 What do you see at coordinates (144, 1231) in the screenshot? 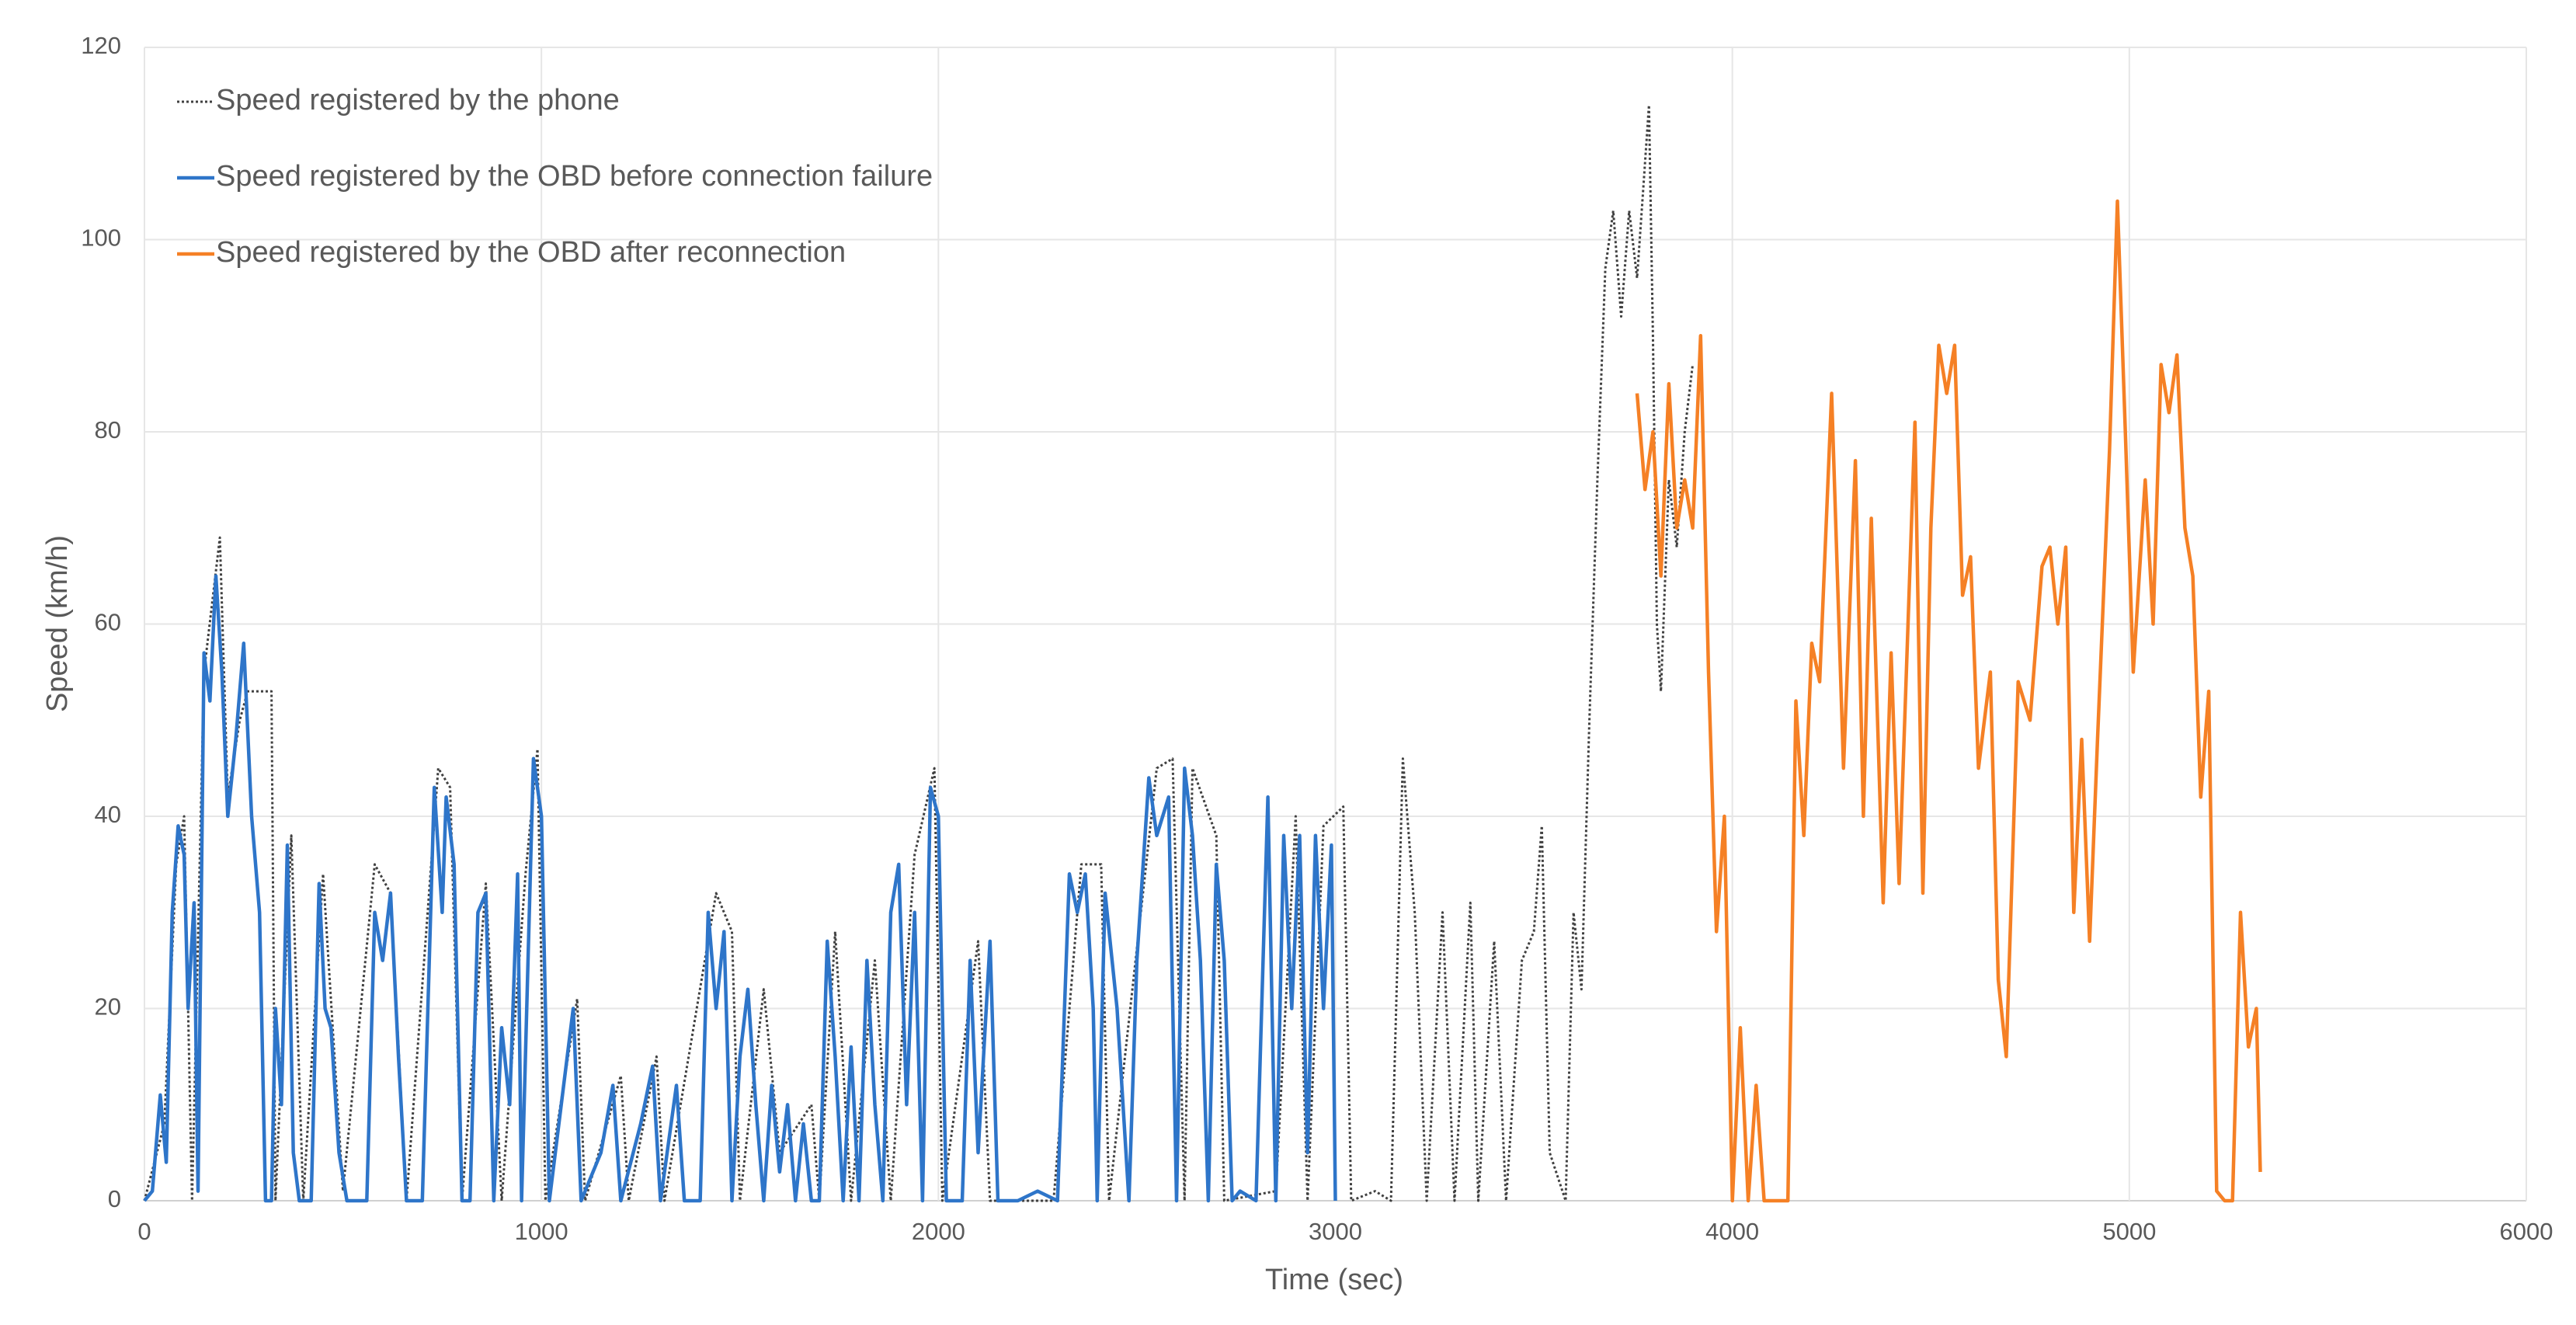
I see `x-tick-label: 0` at bounding box center [144, 1231].